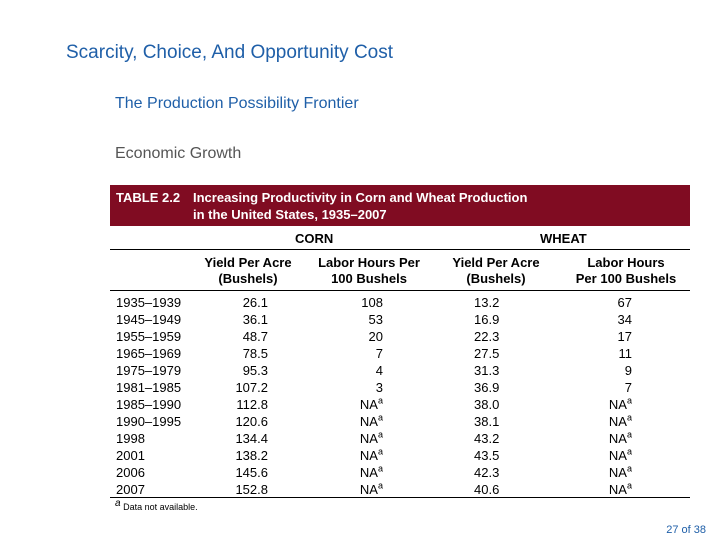 The image size is (720, 540). What do you see at coordinates (487, 472) in the screenshot?
I see `wheat-yield-cell: 42.3` at bounding box center [487, 472].